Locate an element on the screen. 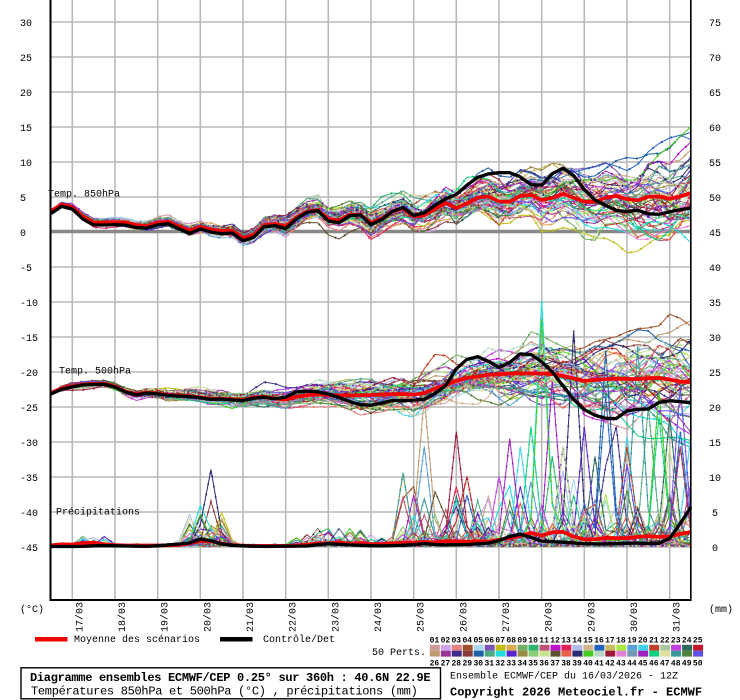 Image resolution: width=740 pixels, height=700 pixels. svg-text: 60 is located at coordinates (715, 129).